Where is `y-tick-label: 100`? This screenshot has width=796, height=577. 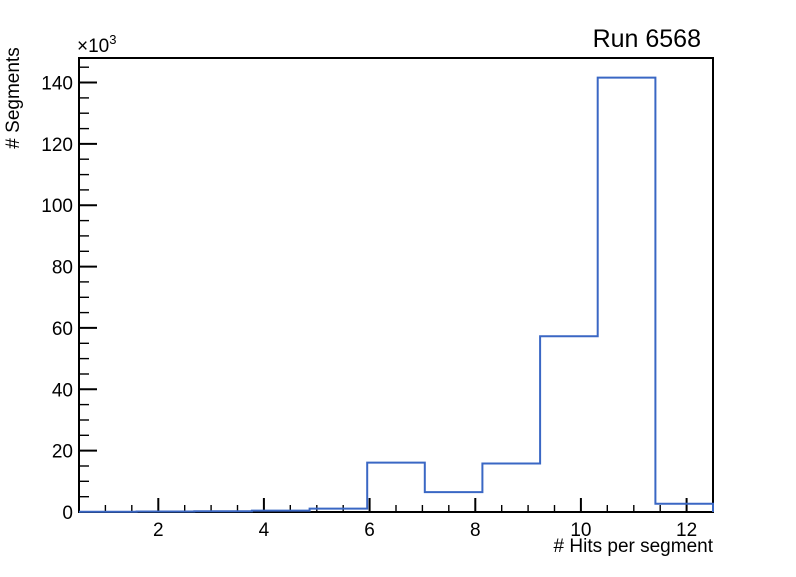
y-tick-label: 100 is located at coordinates (57, 206).